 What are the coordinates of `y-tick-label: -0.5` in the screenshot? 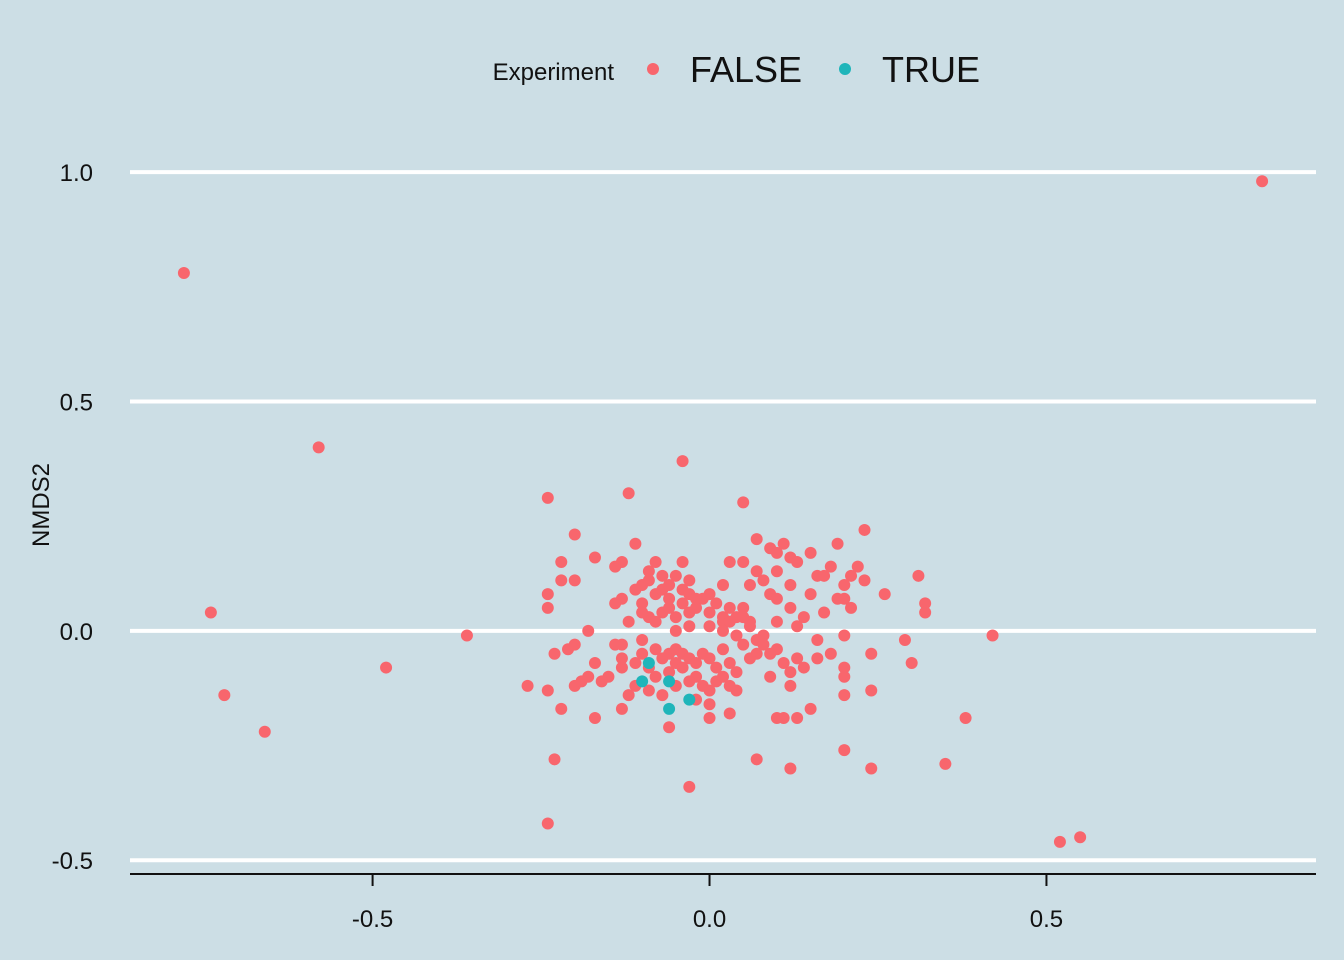 It's located at (72, 861).